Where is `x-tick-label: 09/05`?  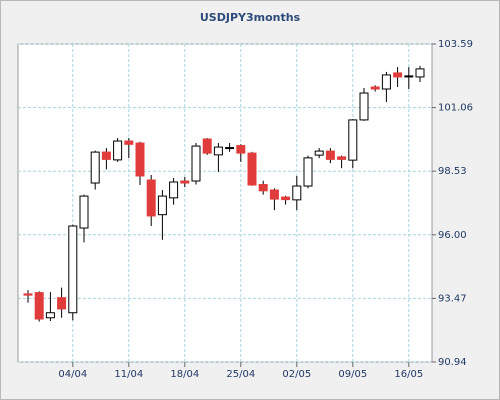
x-tick-label: 09/05 is located at coordinates (352, 374).